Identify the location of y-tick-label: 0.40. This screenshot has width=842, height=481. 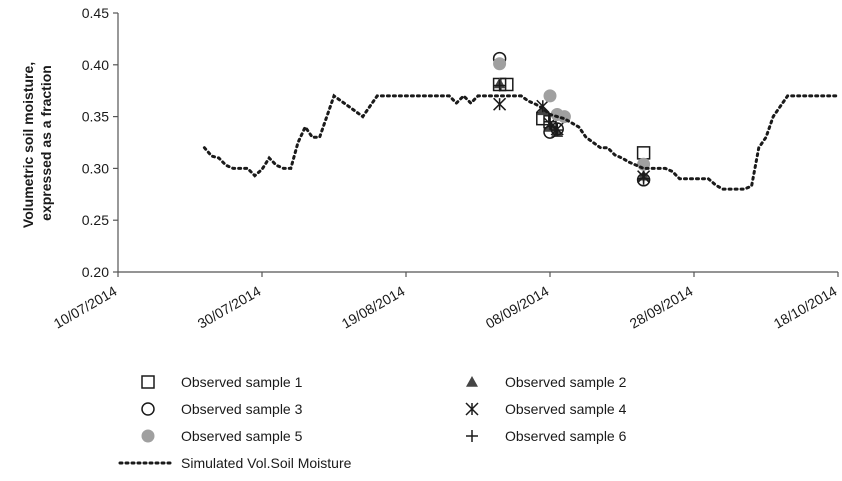
(95, 65).